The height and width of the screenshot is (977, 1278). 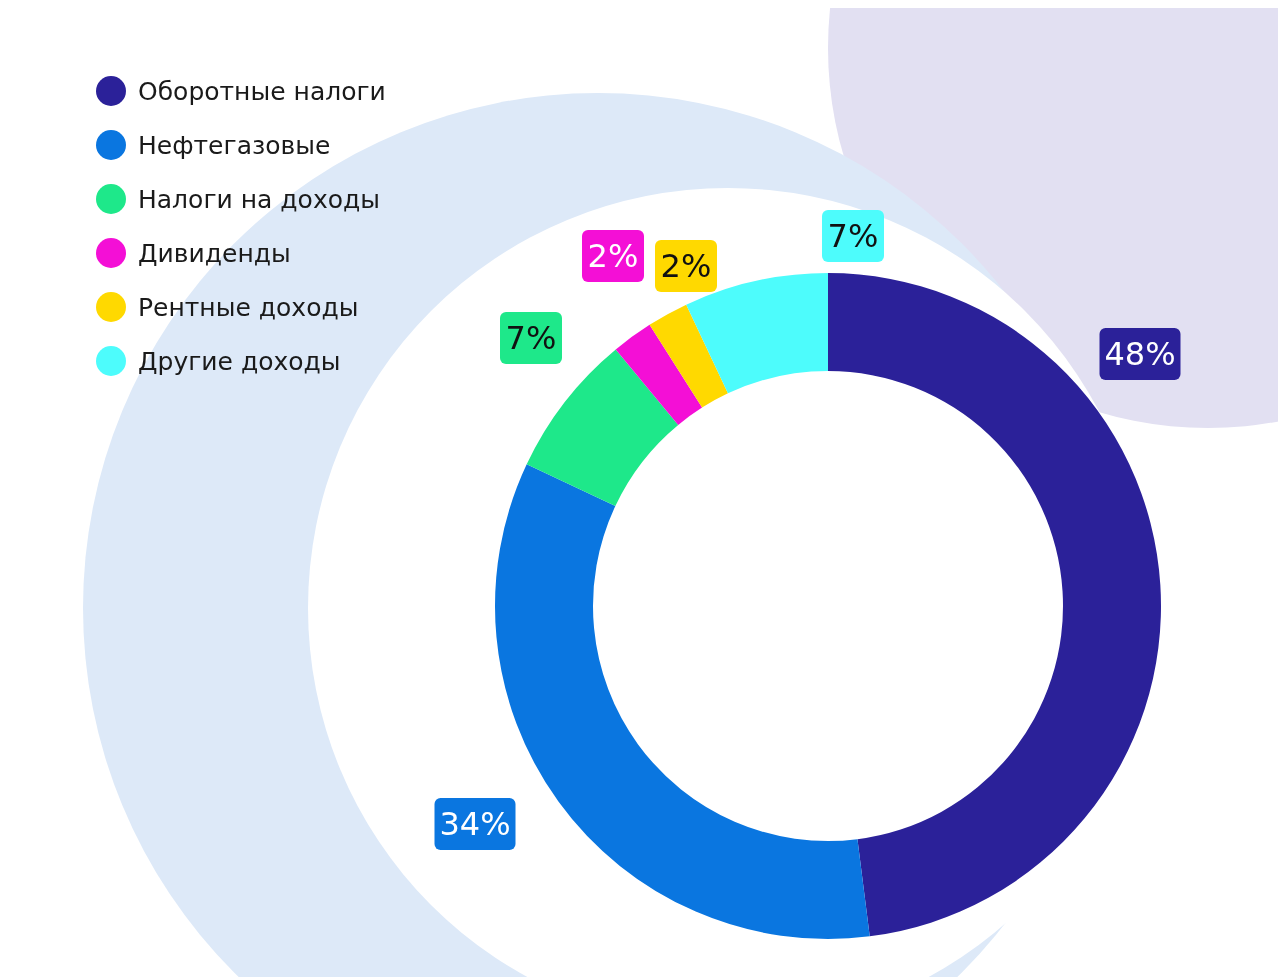 I want to click on data-label: 34%, so click(x=475, y=824).